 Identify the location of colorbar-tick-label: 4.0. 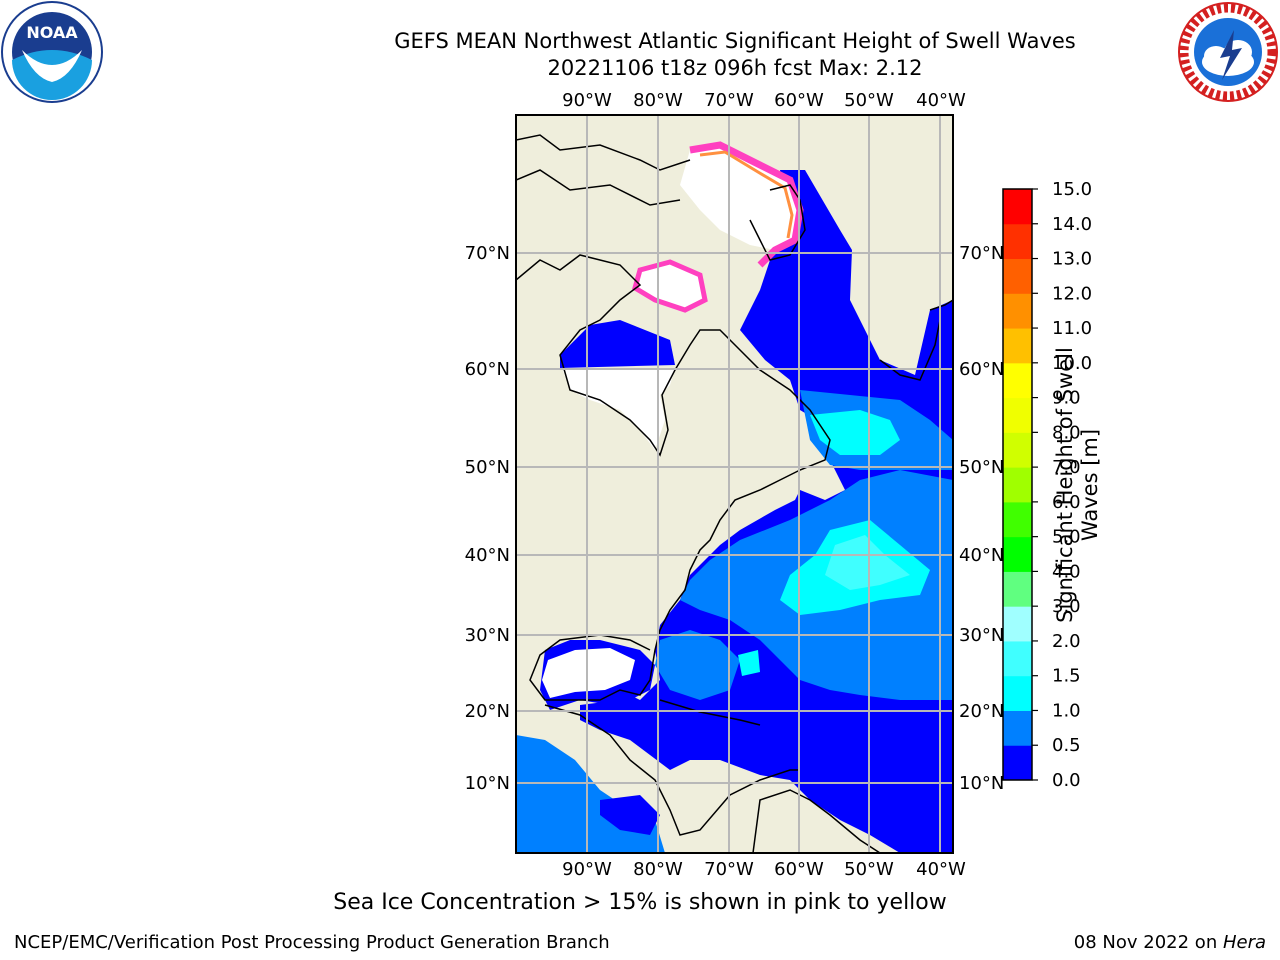
(1066, 571).